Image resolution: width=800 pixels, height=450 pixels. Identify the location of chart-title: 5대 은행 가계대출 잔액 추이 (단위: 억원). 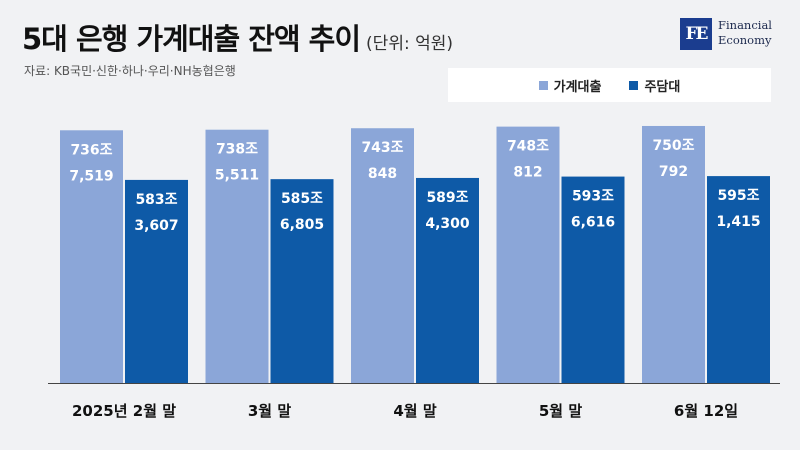
(237, 37).